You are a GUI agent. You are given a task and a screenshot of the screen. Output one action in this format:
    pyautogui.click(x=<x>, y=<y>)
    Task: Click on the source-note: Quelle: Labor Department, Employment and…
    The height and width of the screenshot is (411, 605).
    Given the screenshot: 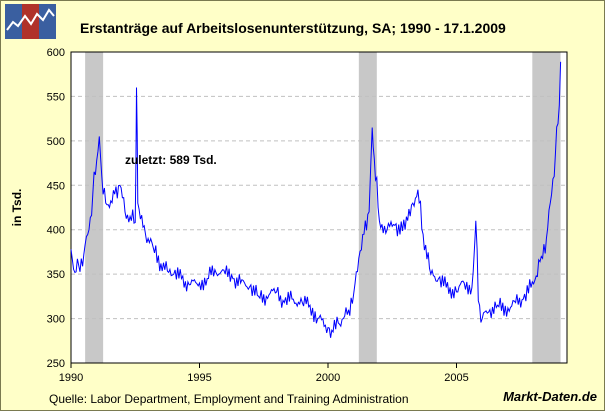 What is the action you would take?
    pyautogui.click(x=229, y=399)
    